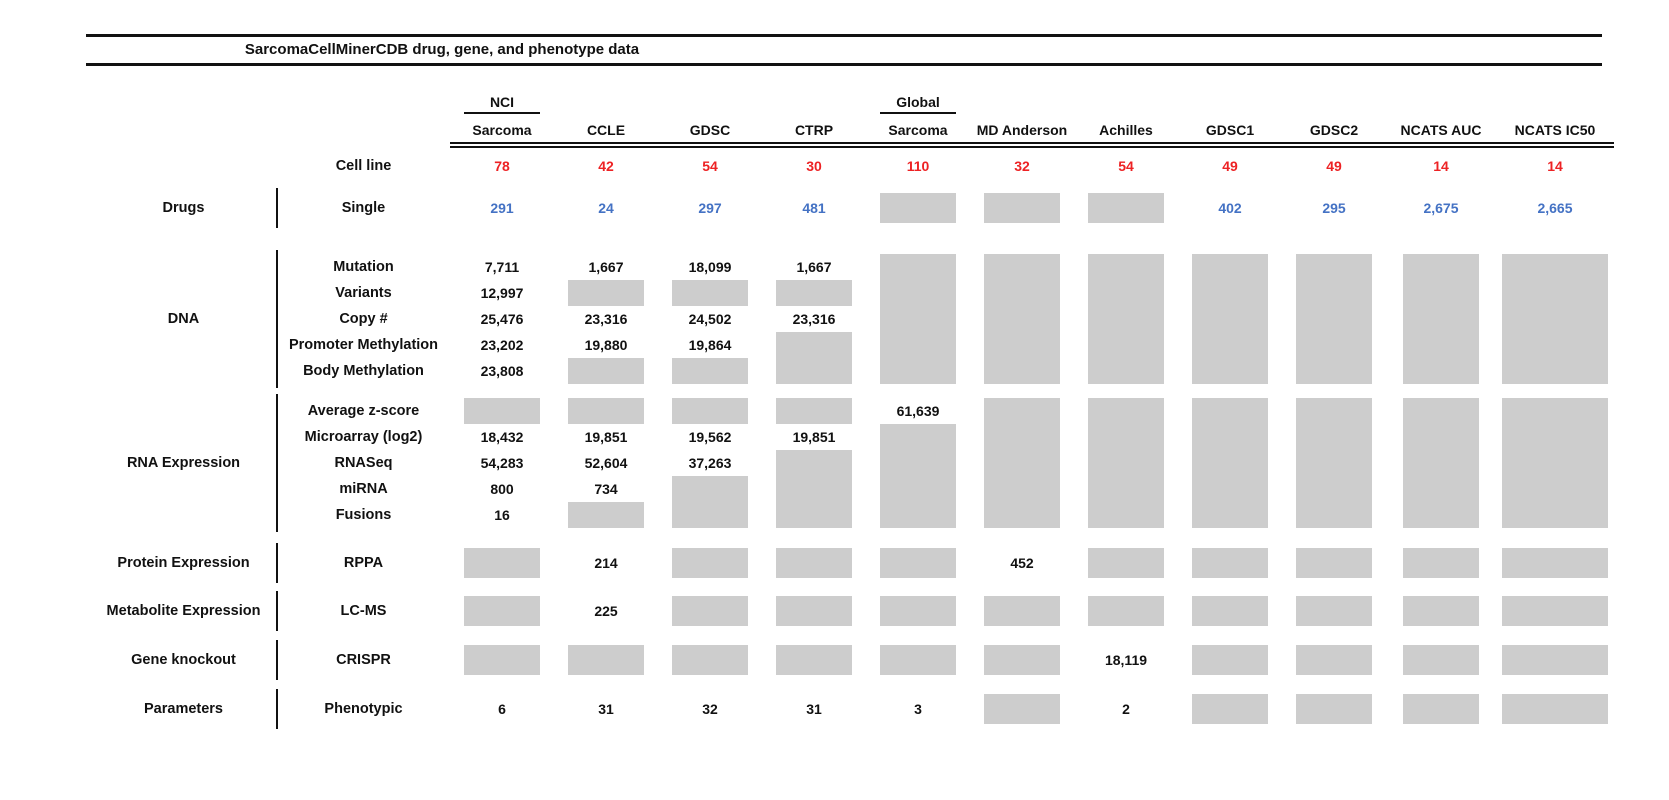 The width and height of the screenshot is (1669, 800). What do you see at coordinates (1441, 130) in the screenshot?
I see `column-header-label: NCATS AUC` at bounding box center [1441, 130].